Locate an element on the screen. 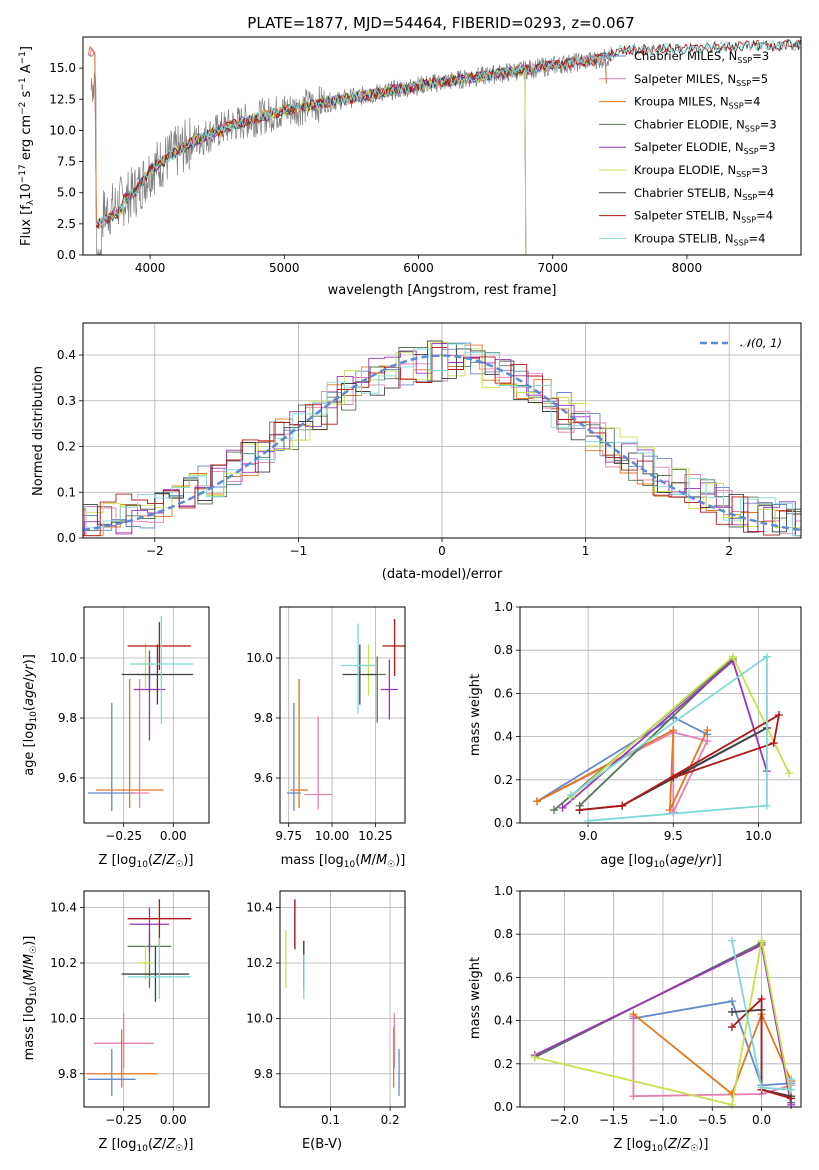 This screenshot has width=819, height=1170. x-tick-label: −0.25 is located at coordinates (123, 836).